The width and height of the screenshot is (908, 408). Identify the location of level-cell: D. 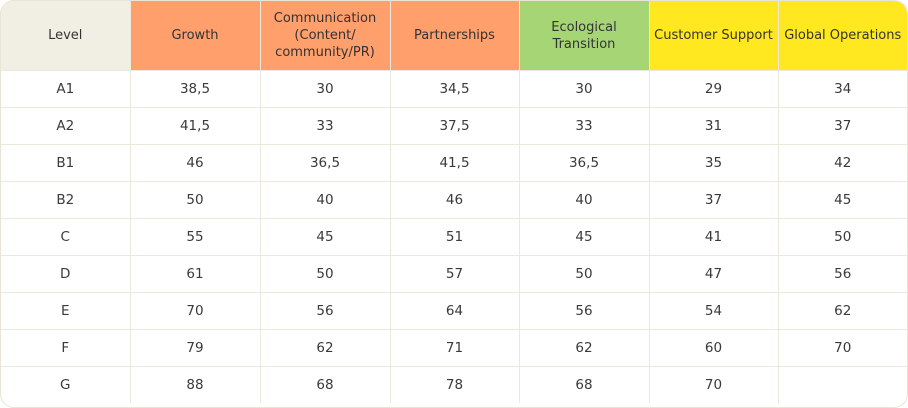
(66, 274).